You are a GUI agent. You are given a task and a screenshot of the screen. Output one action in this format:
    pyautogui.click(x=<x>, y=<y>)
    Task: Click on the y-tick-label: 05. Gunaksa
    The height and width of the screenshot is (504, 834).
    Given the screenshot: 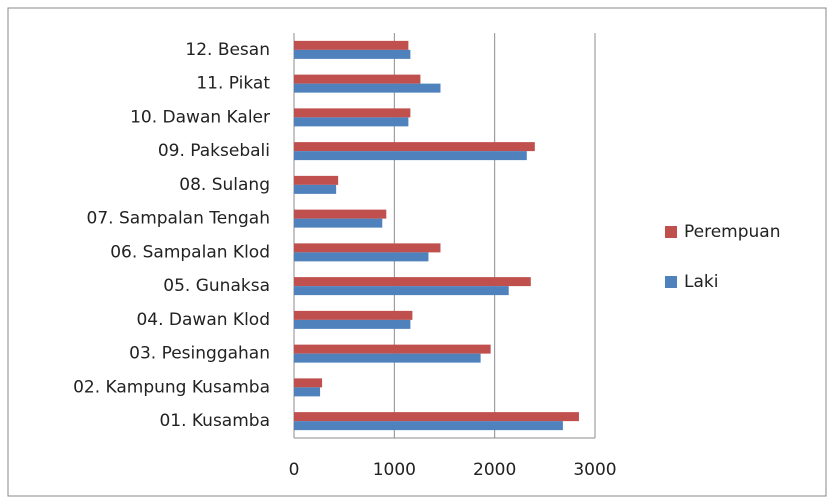 What is the action you would take?
    pyautogui.click(x=216, y=286)
    